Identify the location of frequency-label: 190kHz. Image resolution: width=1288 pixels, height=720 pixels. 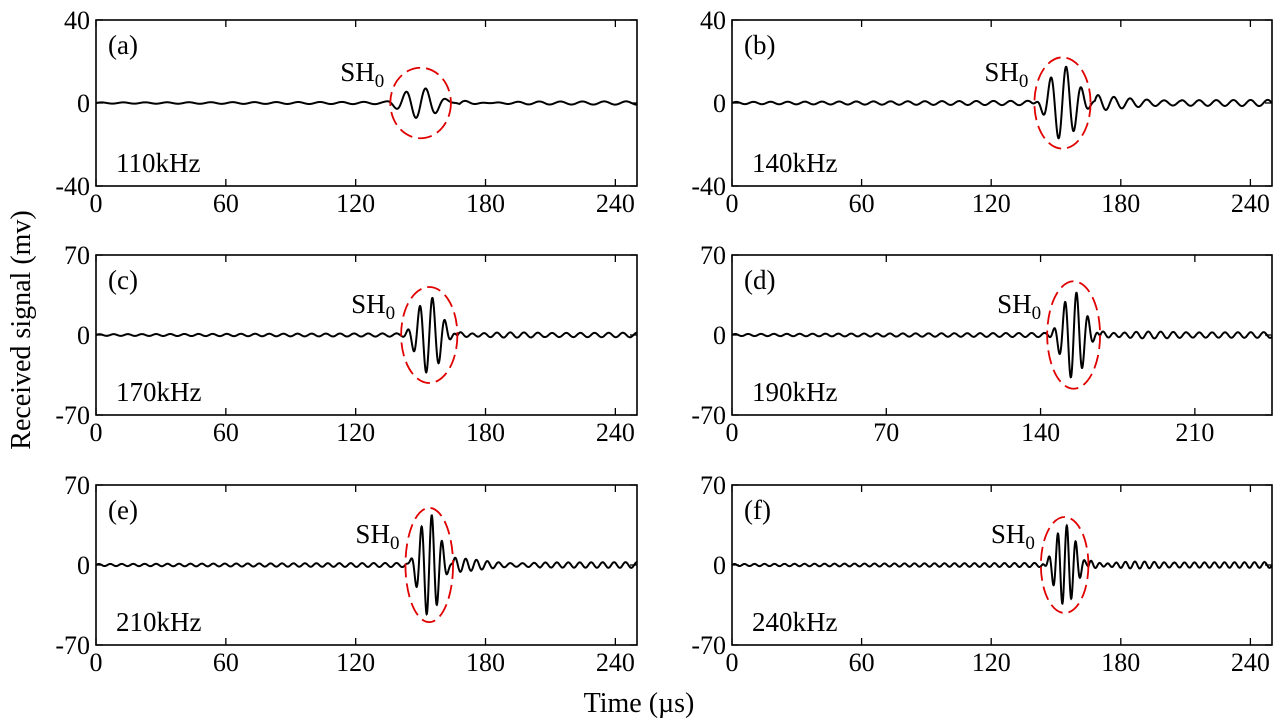
(794, 392).